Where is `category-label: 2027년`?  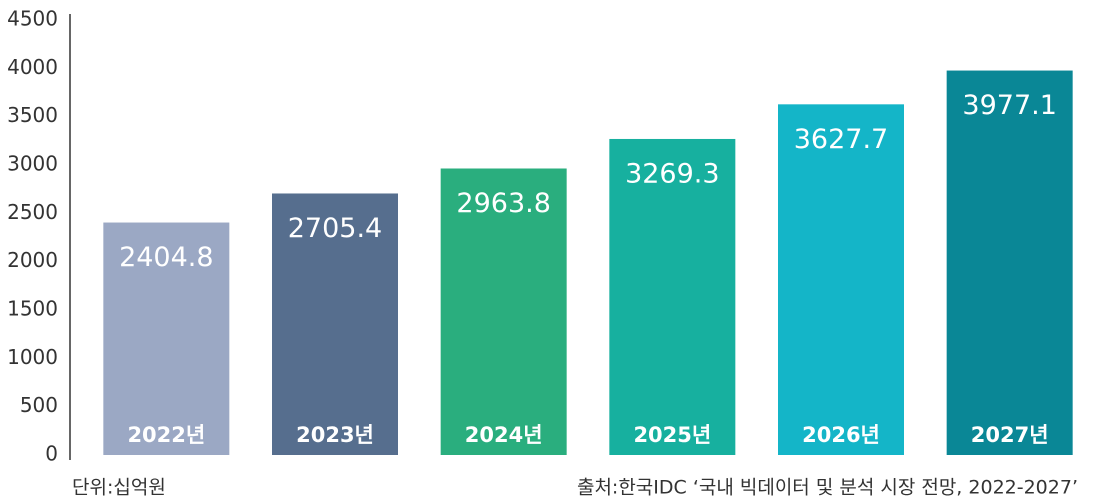 category-label: 2027년 is located at coordinates (1010, 435).